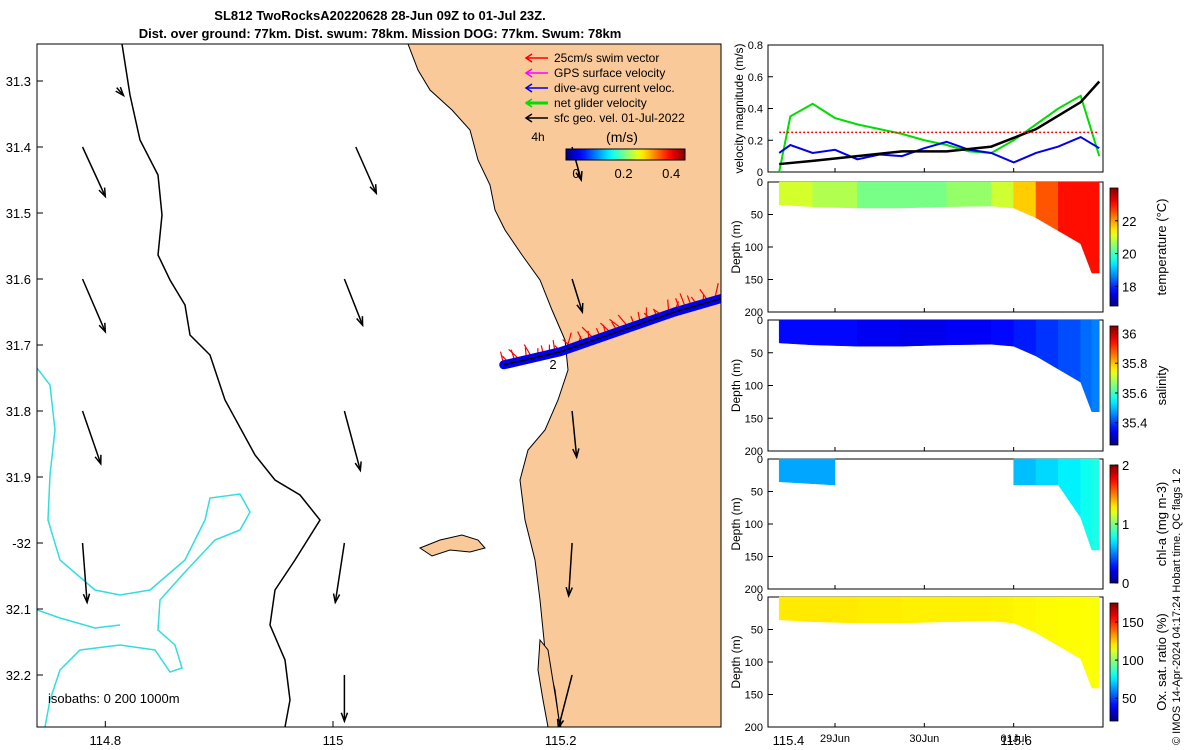  What do you see at coordinates (789, 740) in the screenshot?
I see `map-x-tick-label: 115.4` at bounding box center [789, 740].